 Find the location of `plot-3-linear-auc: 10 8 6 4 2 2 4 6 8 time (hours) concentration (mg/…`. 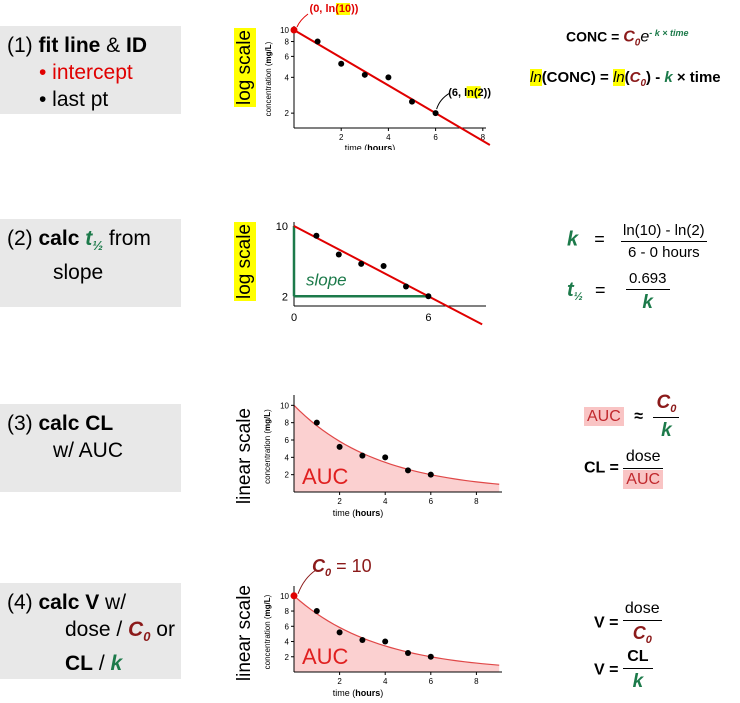

plot-3-linear-auc: 10 8 6 4 2 2 4 6 8 time (hours) concentration (mg/… is located at coordinates (382, 456).